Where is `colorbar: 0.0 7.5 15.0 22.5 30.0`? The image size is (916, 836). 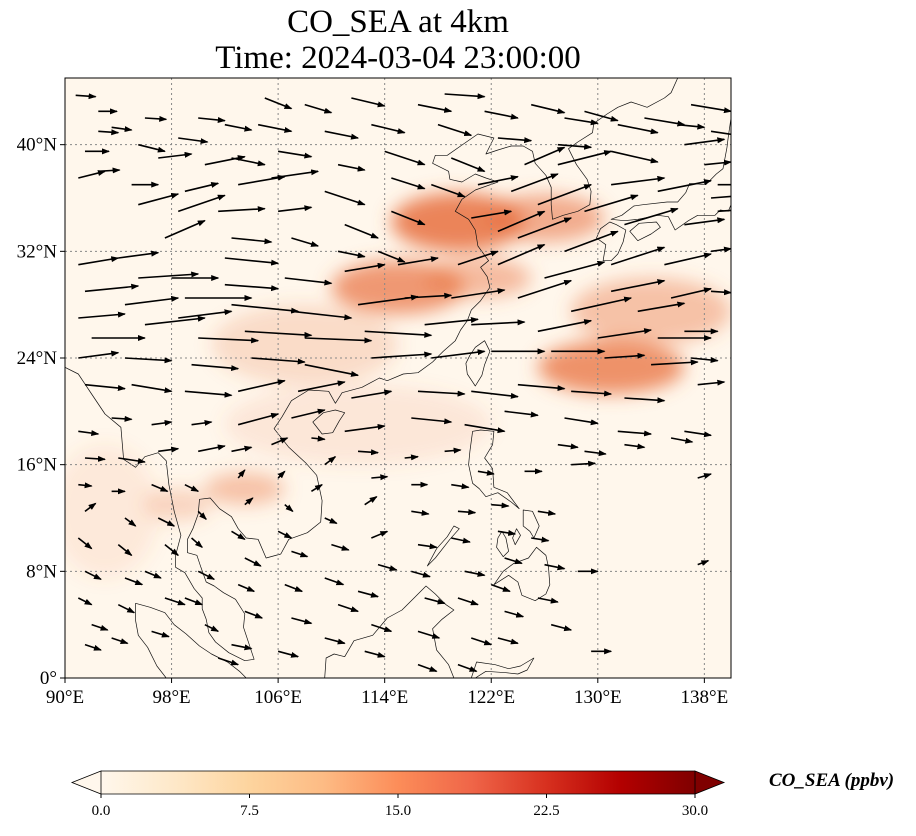 colorbar: 0.0 7.5 15.0 22.5 30.0 is located at coordinates (398, 794).